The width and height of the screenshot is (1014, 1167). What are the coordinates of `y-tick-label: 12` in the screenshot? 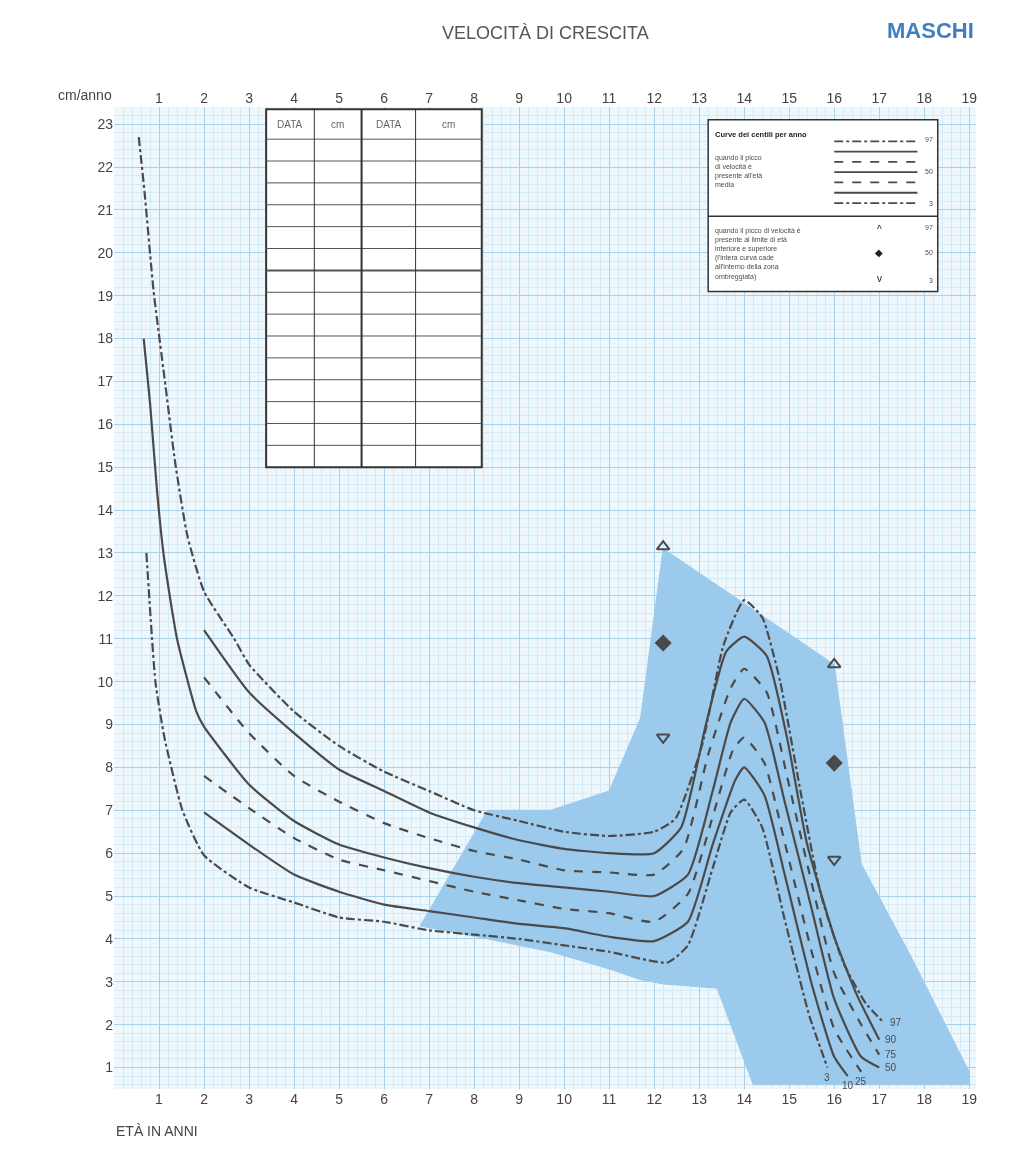 It's located at (105, 595).